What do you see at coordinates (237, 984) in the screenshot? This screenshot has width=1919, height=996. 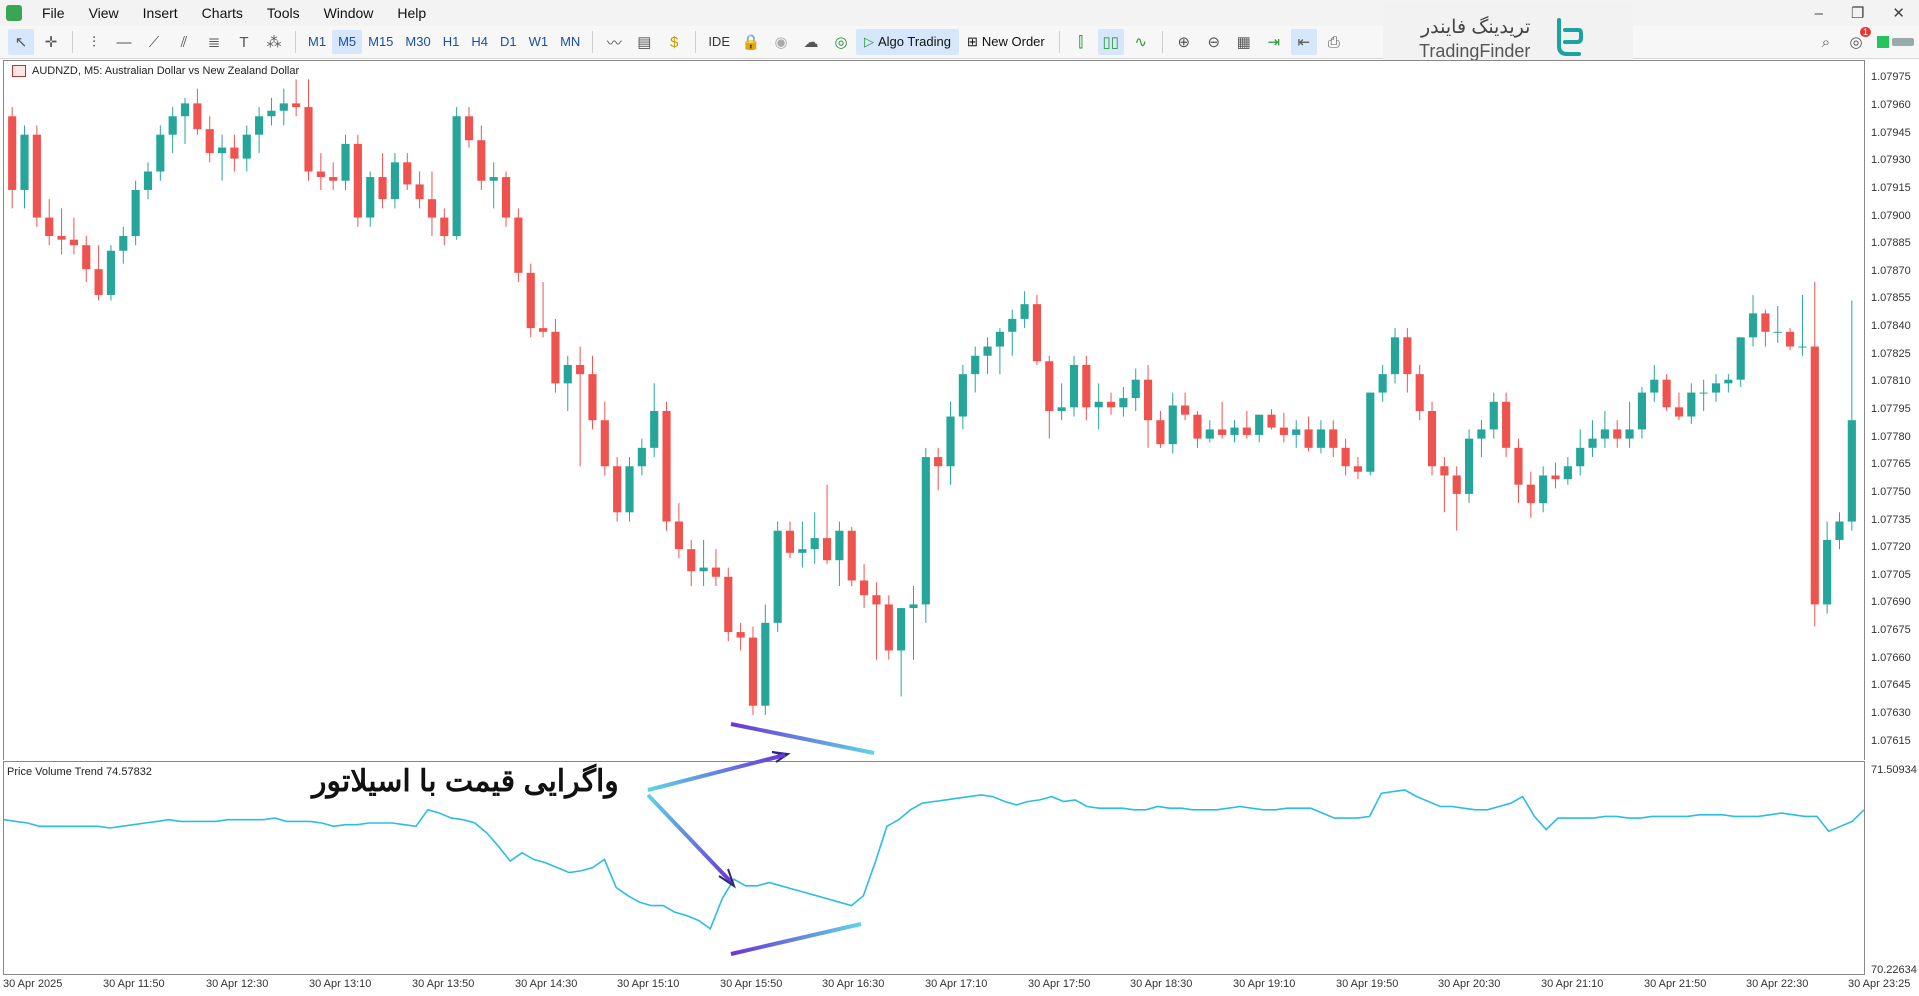 I see `time-tick-label: 30 Apr 12:30` at bounding box center [237, 984].